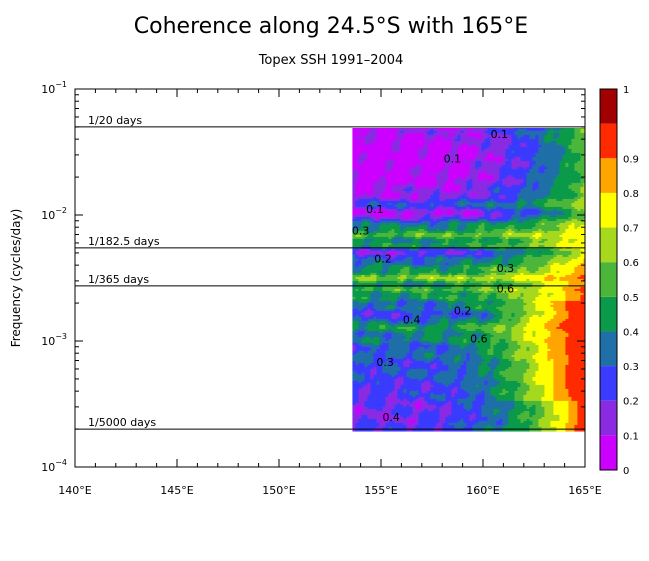 This screenshot has height=561, width=649. What do you see at coordinates (122, 422) in the screenshot?
I see `reference-line-label: 1/5000 days` at bounding box center [122, 422].